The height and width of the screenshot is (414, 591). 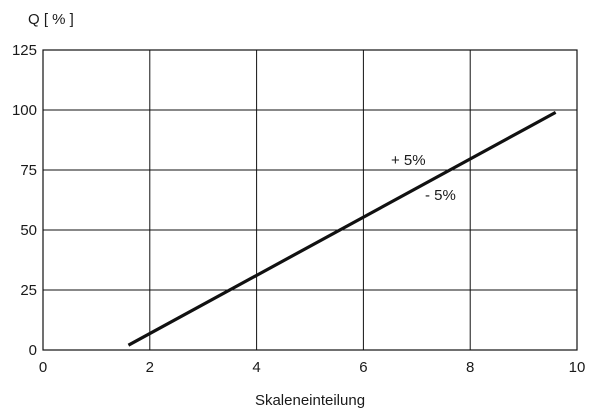 What do you see at coordinates (256, 367) in the screenshot?
I see `x-tick-label-4: 4` at bounding box center [256, 367].